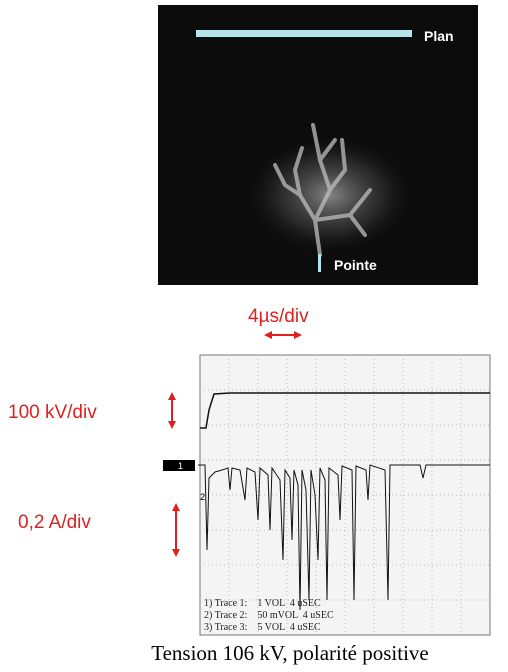 This screenshot has height=672, width=508. What do you see at coordinates (322, 190) in the screenshot?
I see `discharge-branches` at bounding box center [322, 190].